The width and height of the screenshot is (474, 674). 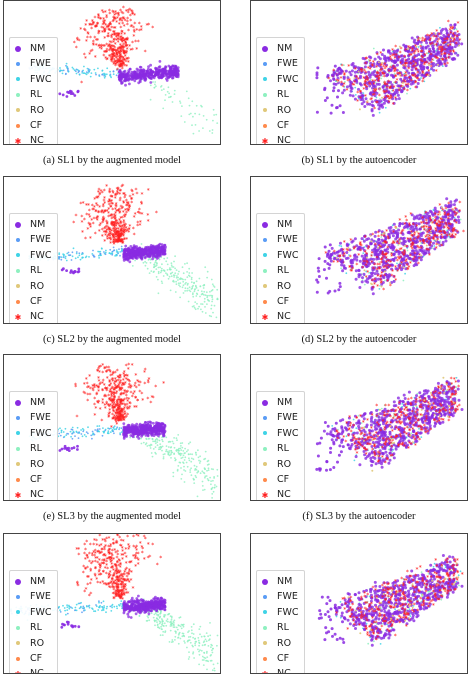 What do you see at coordinates (441, 59) in the screenshot?
I see `point-ro` at bounding box center [441, 59].